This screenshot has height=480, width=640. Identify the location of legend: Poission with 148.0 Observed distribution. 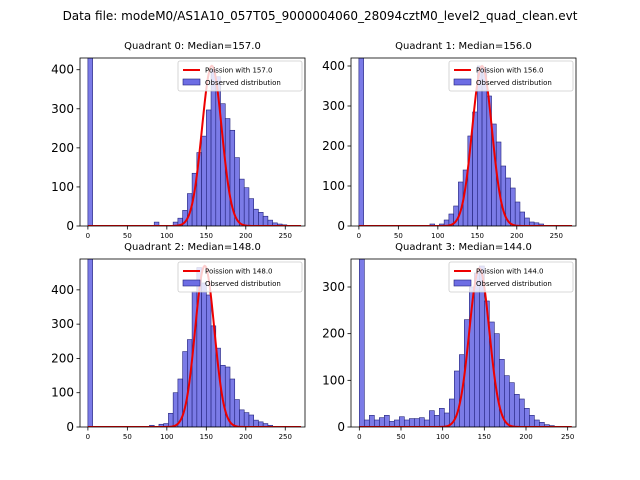
(240, 277).